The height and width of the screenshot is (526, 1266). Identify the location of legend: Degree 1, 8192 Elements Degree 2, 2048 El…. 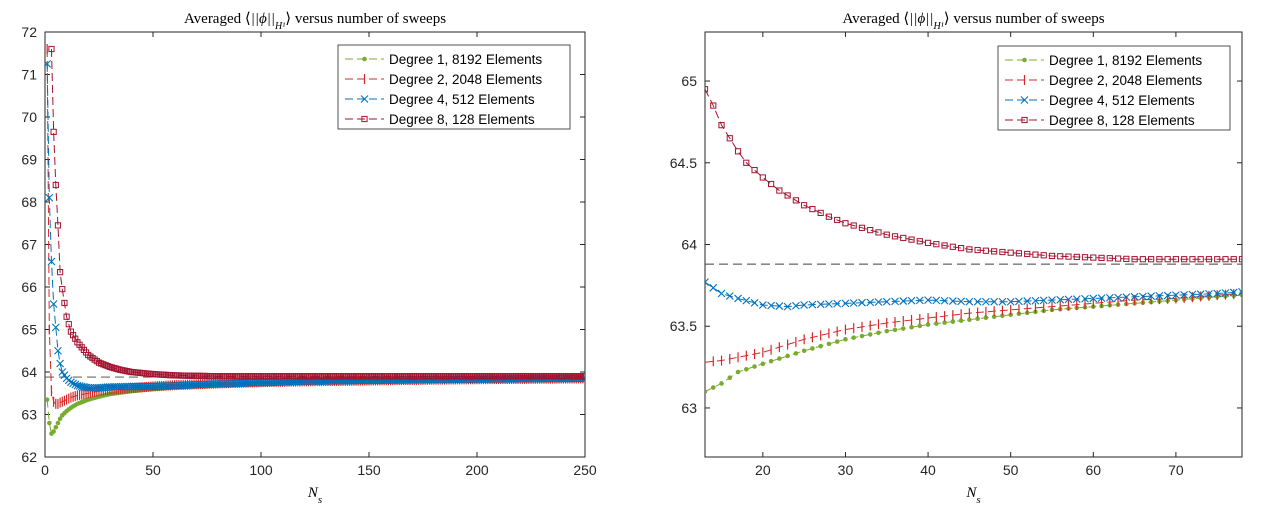
(1114, 88).